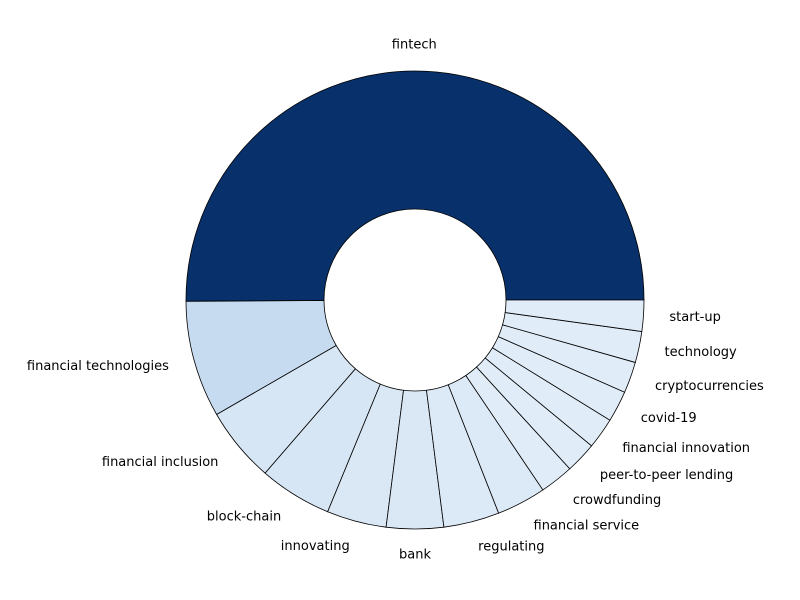 Image resolution: width=800 pixels, height=600 pixels. What do you see at coordinates (511, 547) in the screenshot?
I see `label-regulating: regulating` at bounding box center [511, 547].